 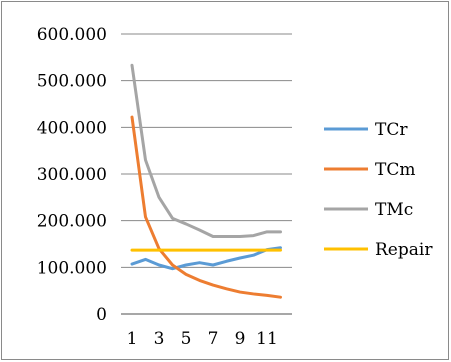 I want to click on legend: TCr TCm TMc Repair, so click(x=378, y=190).